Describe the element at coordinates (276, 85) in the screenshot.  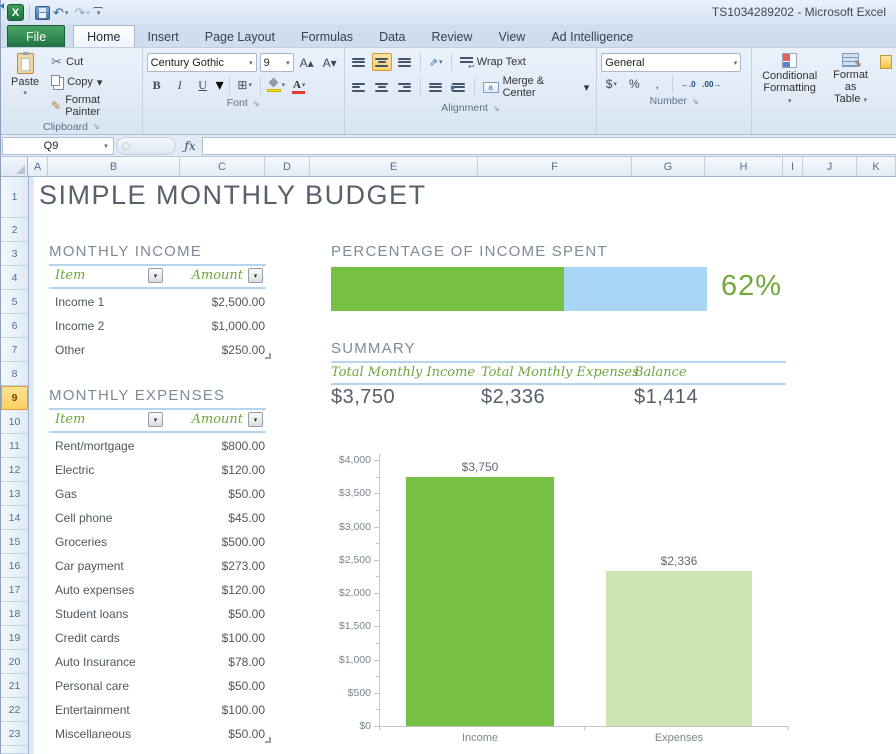
I see `fill-color-button: ▾` at that location.